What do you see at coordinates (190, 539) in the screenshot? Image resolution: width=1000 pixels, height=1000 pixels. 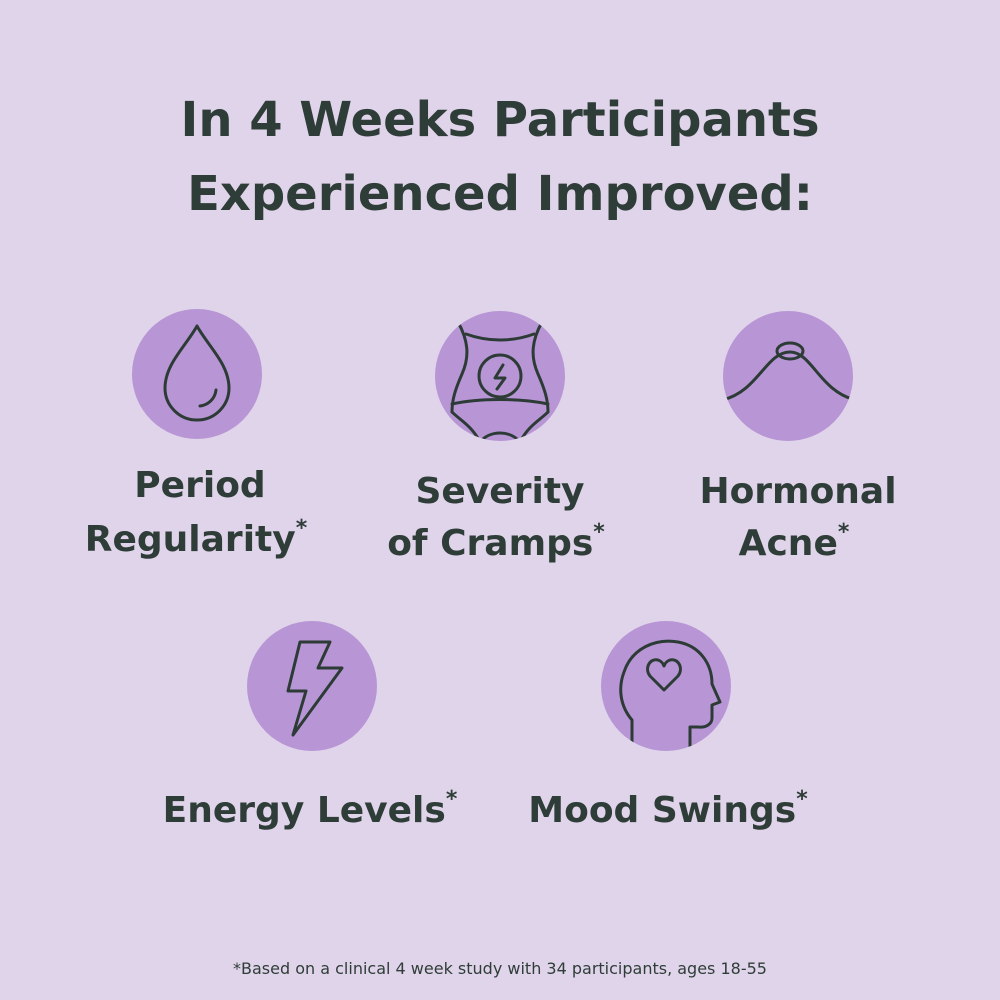 I see `item-label-line: Regularity` at bounding box center [190, 539].